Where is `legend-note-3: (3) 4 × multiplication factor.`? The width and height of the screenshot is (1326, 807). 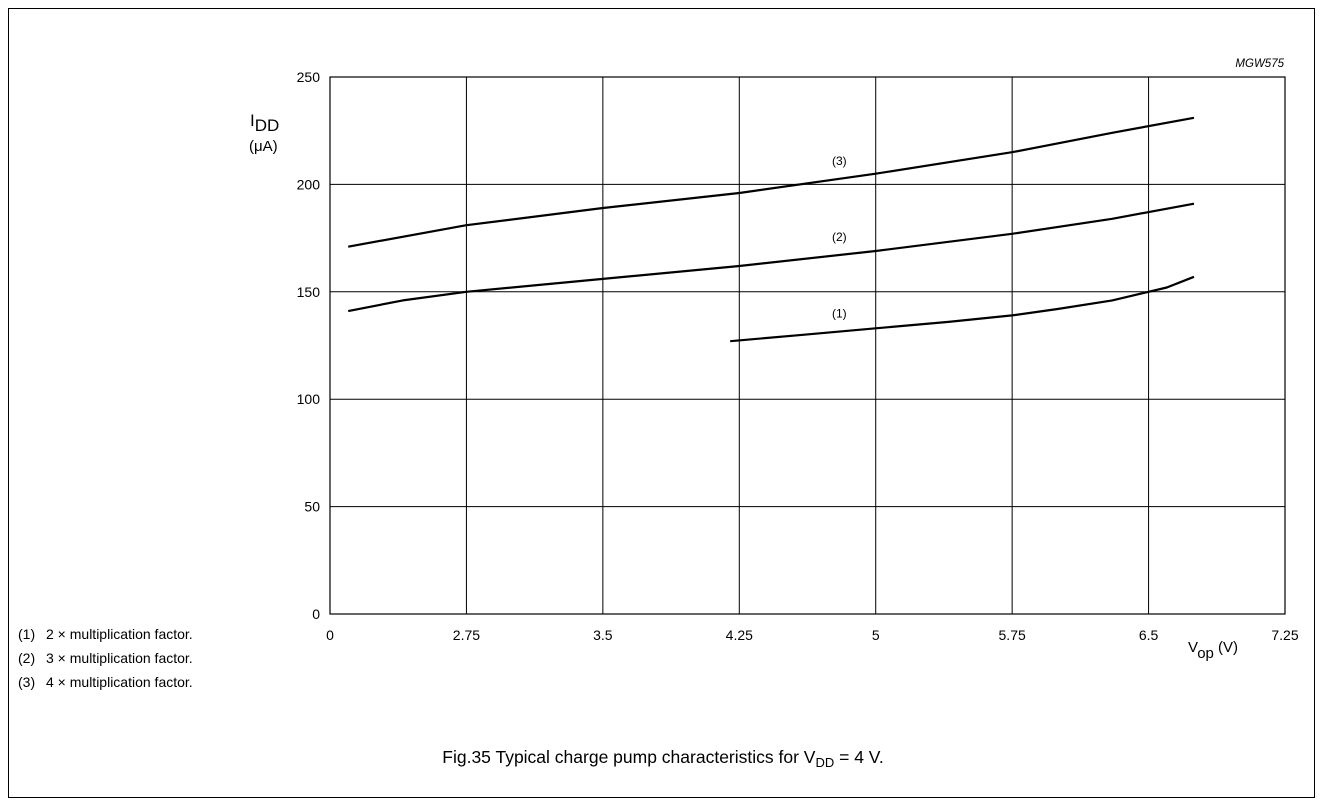
legend-note-3: (3) 4 × multiplication factor. is located at coordinates (105, 682).